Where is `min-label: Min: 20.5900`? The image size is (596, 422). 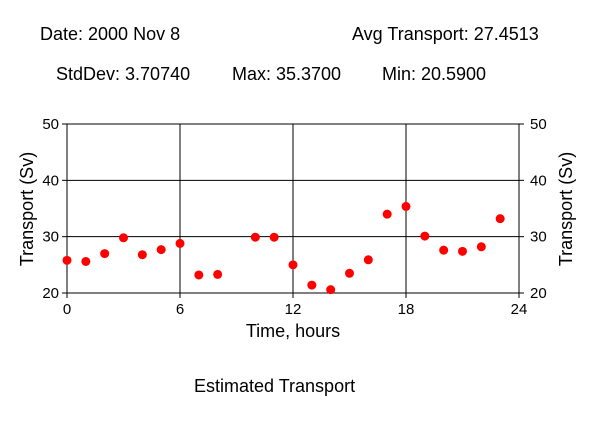 min-label: Min: 20.5900 is located at coordinates (434, 74).